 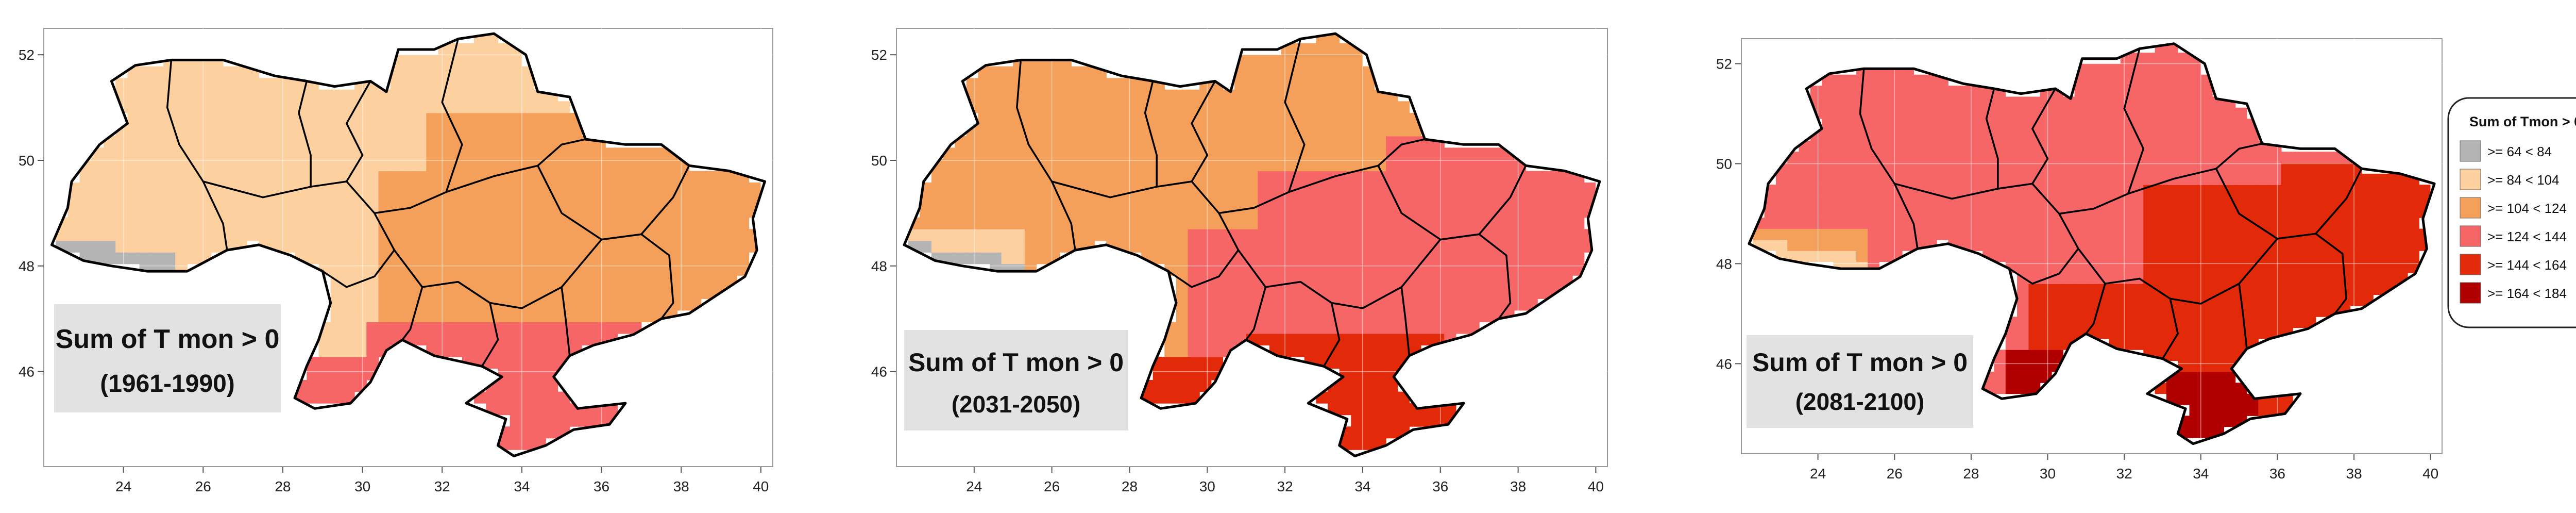 What do you see at coordinates (2044, 266) in the screenshot?
I see `region-border` at bounding box center [2044, 266].